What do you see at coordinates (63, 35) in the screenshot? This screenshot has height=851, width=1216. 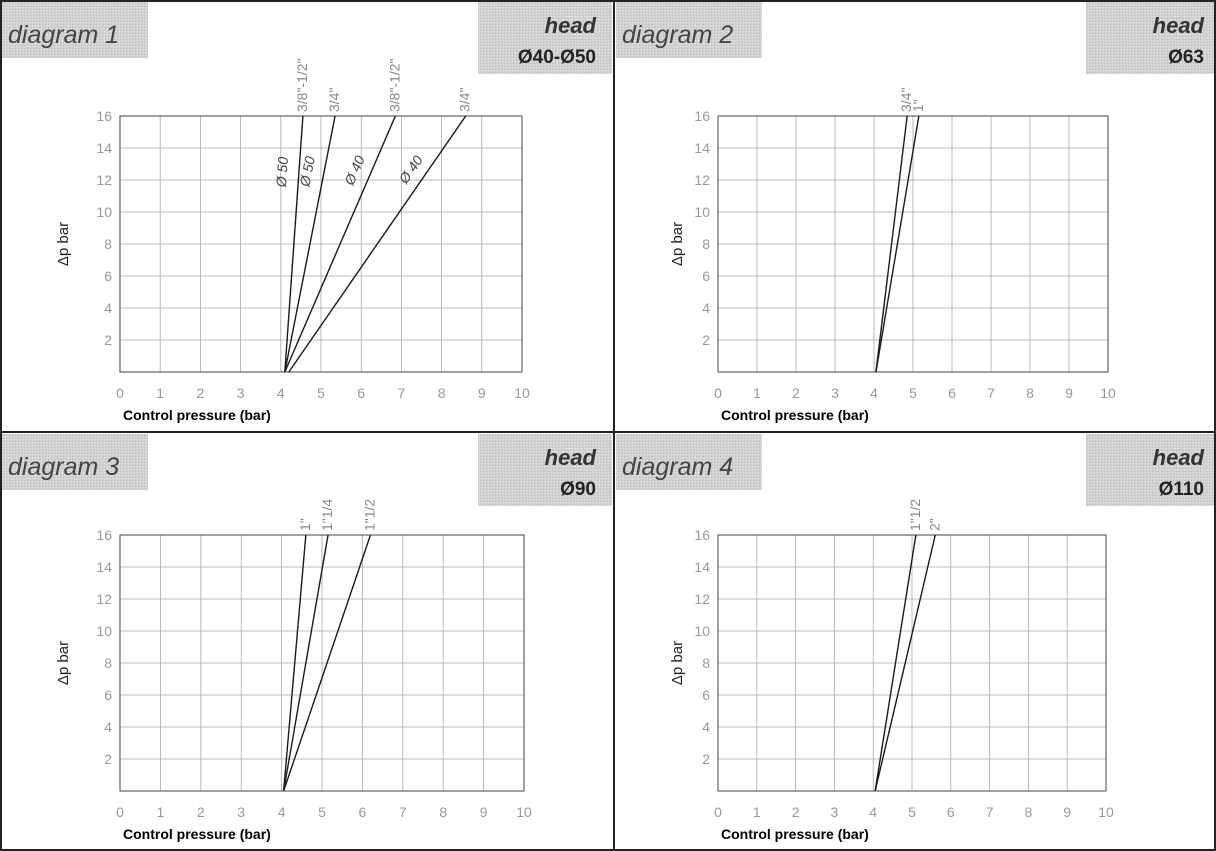 I see `diagram-title: diagram 1` at bounding box center [63, 35].